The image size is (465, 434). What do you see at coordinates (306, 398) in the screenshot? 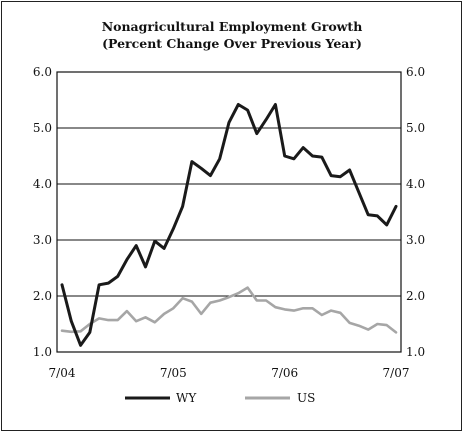
I see `legend-label-us: US` at bounding box center [306, 398].